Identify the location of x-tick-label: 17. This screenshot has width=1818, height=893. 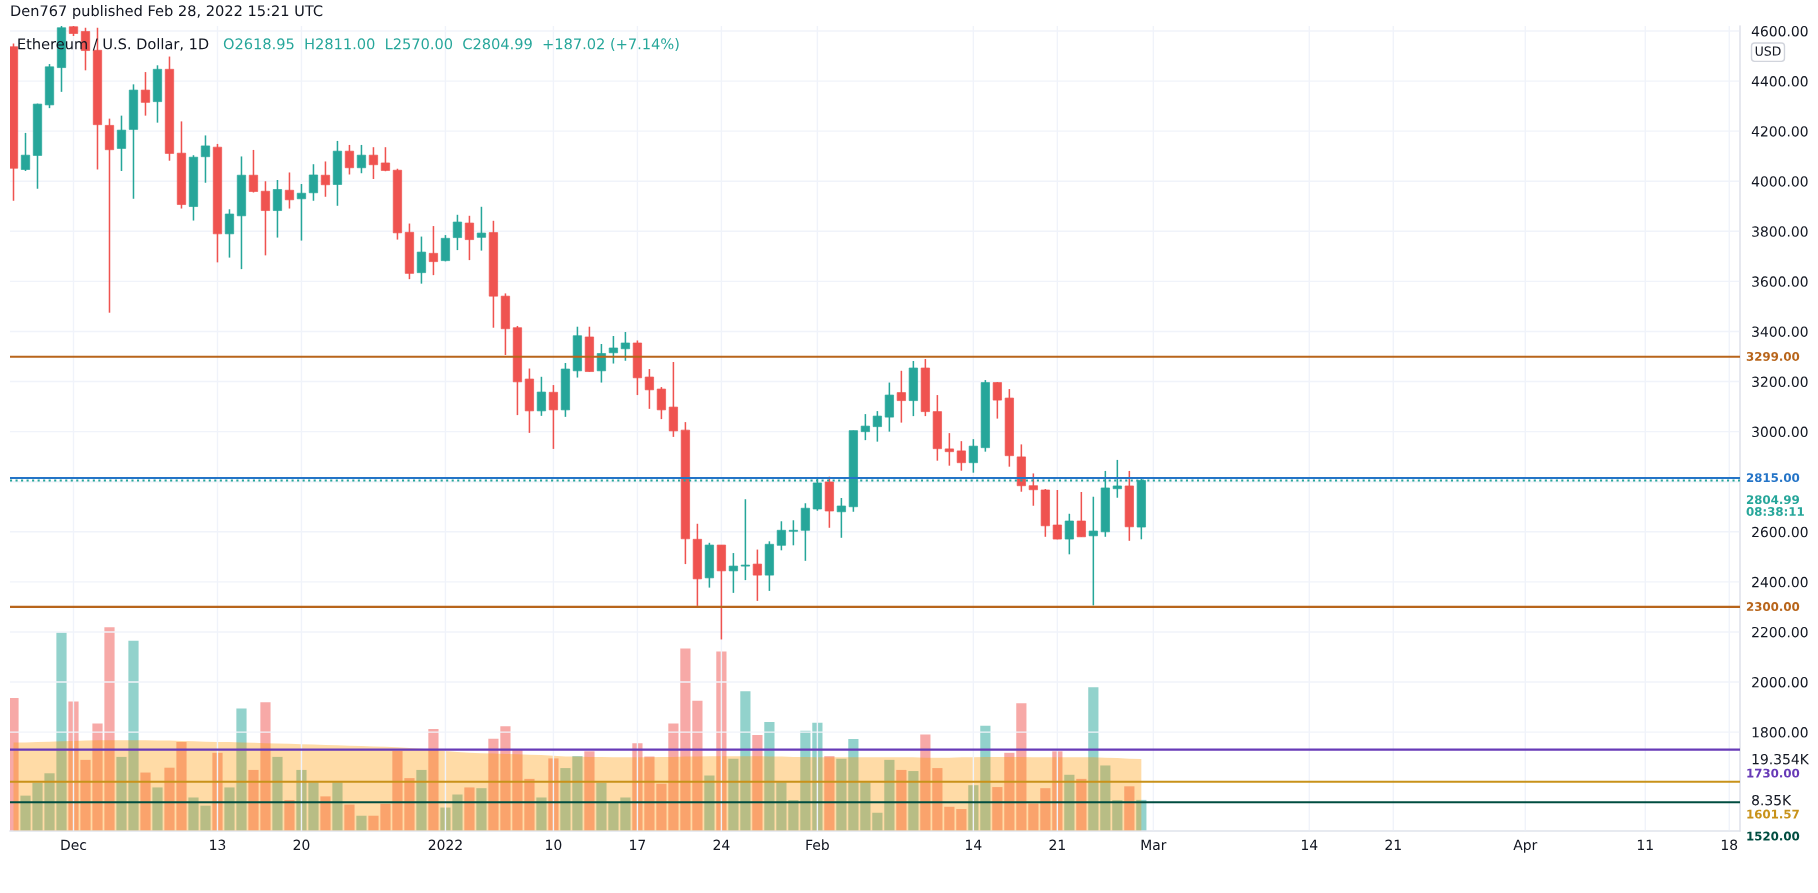
(638, 844).